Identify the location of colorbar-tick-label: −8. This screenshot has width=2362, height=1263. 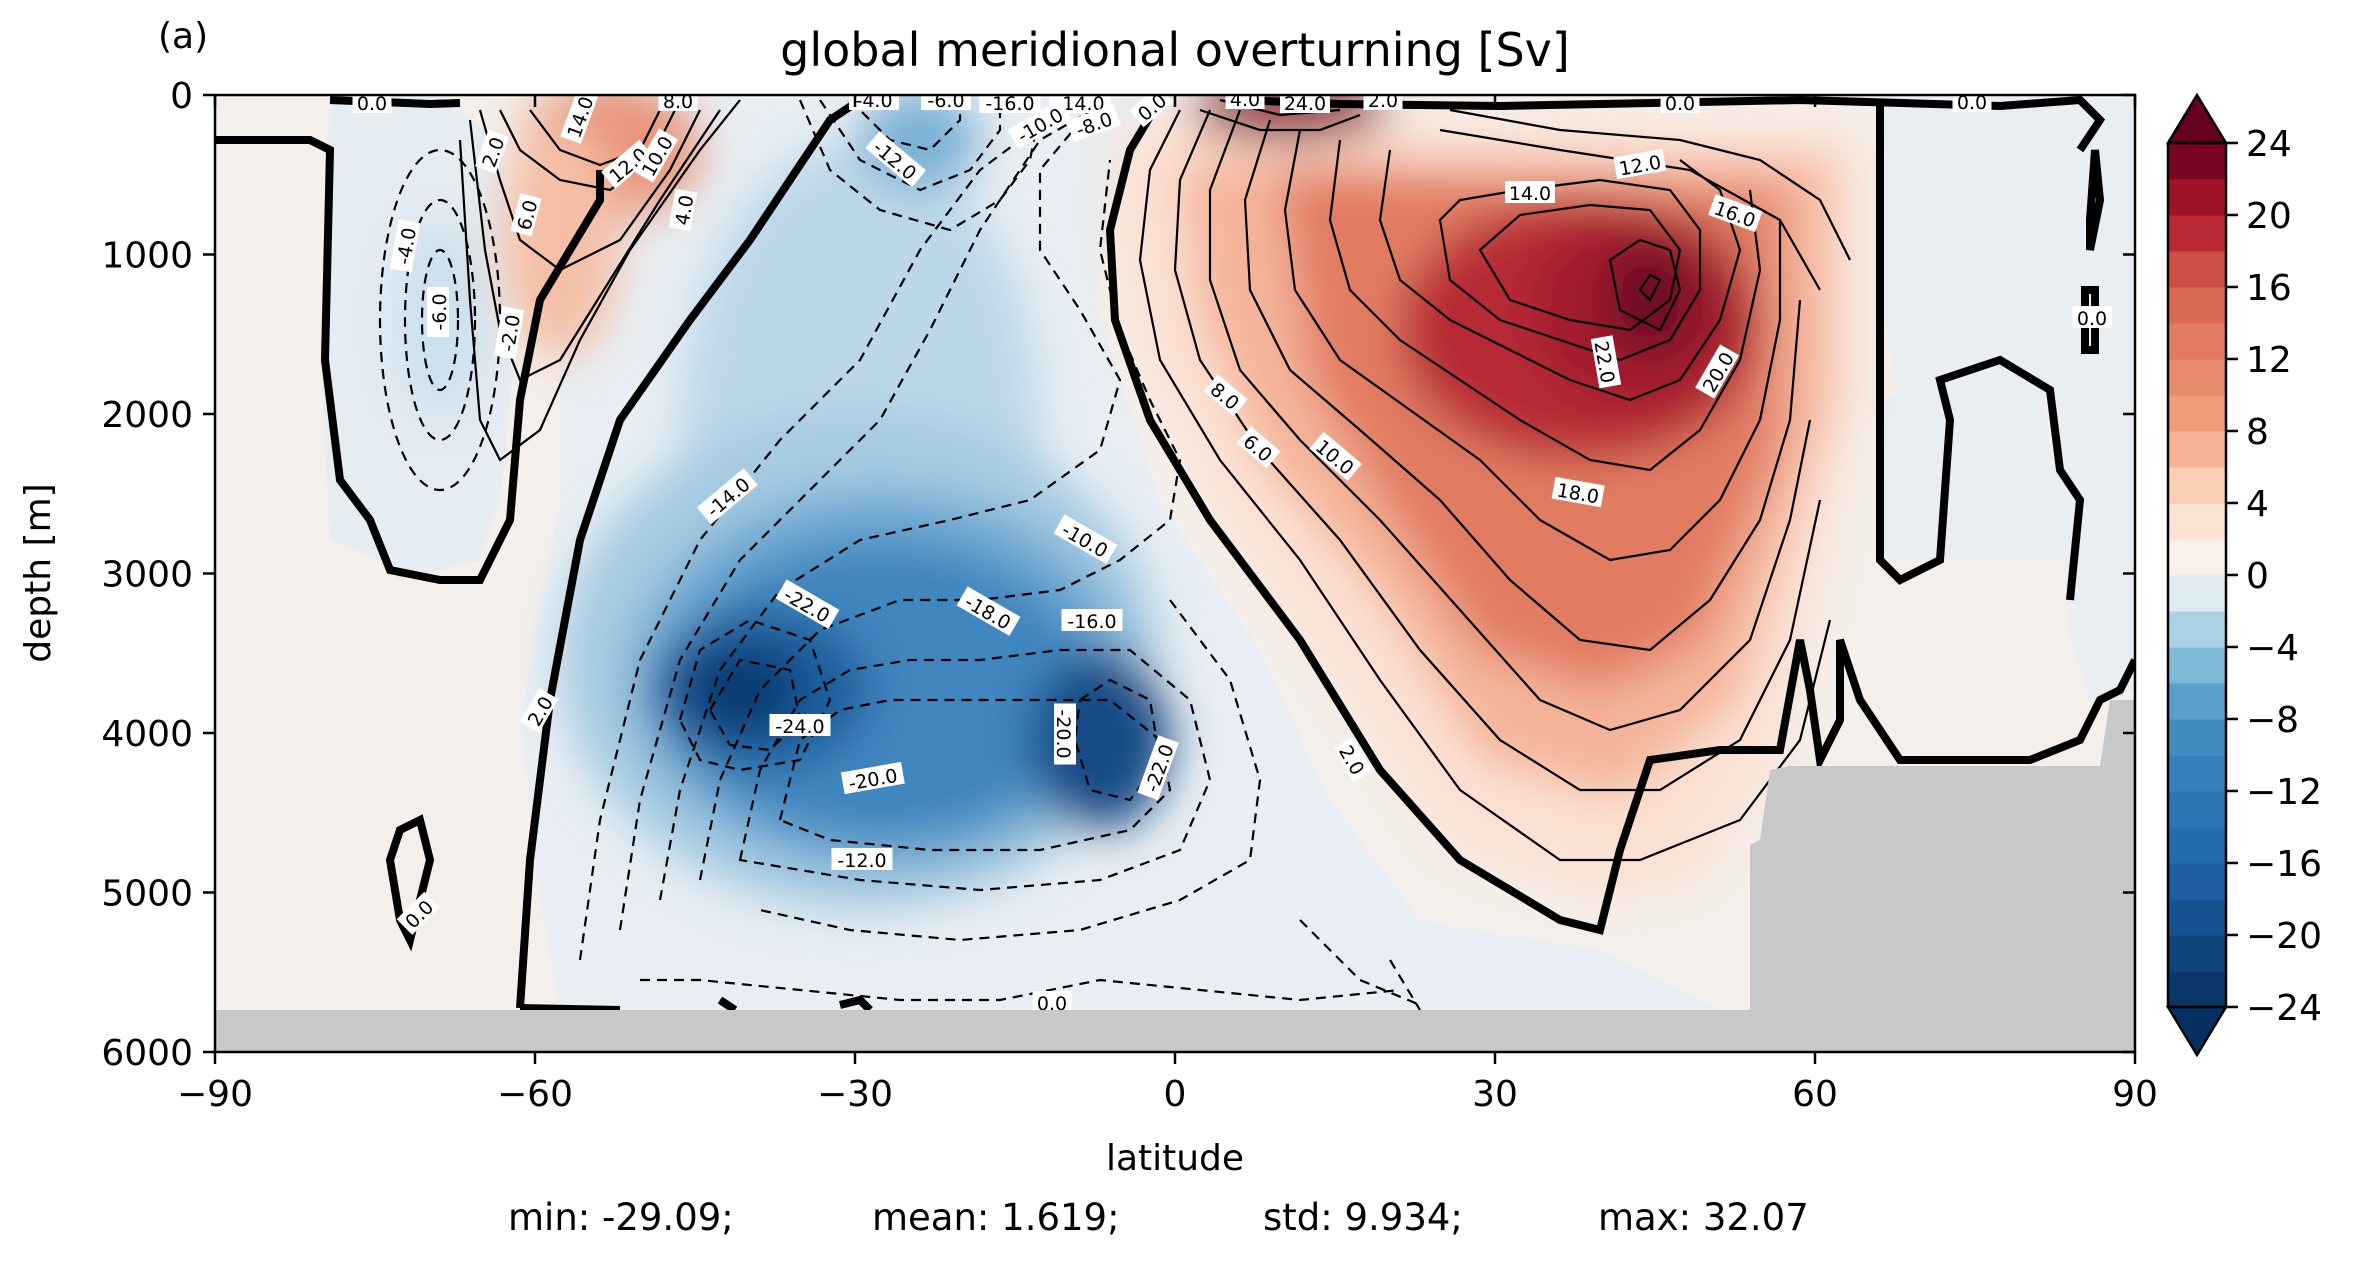
(2272, 720).